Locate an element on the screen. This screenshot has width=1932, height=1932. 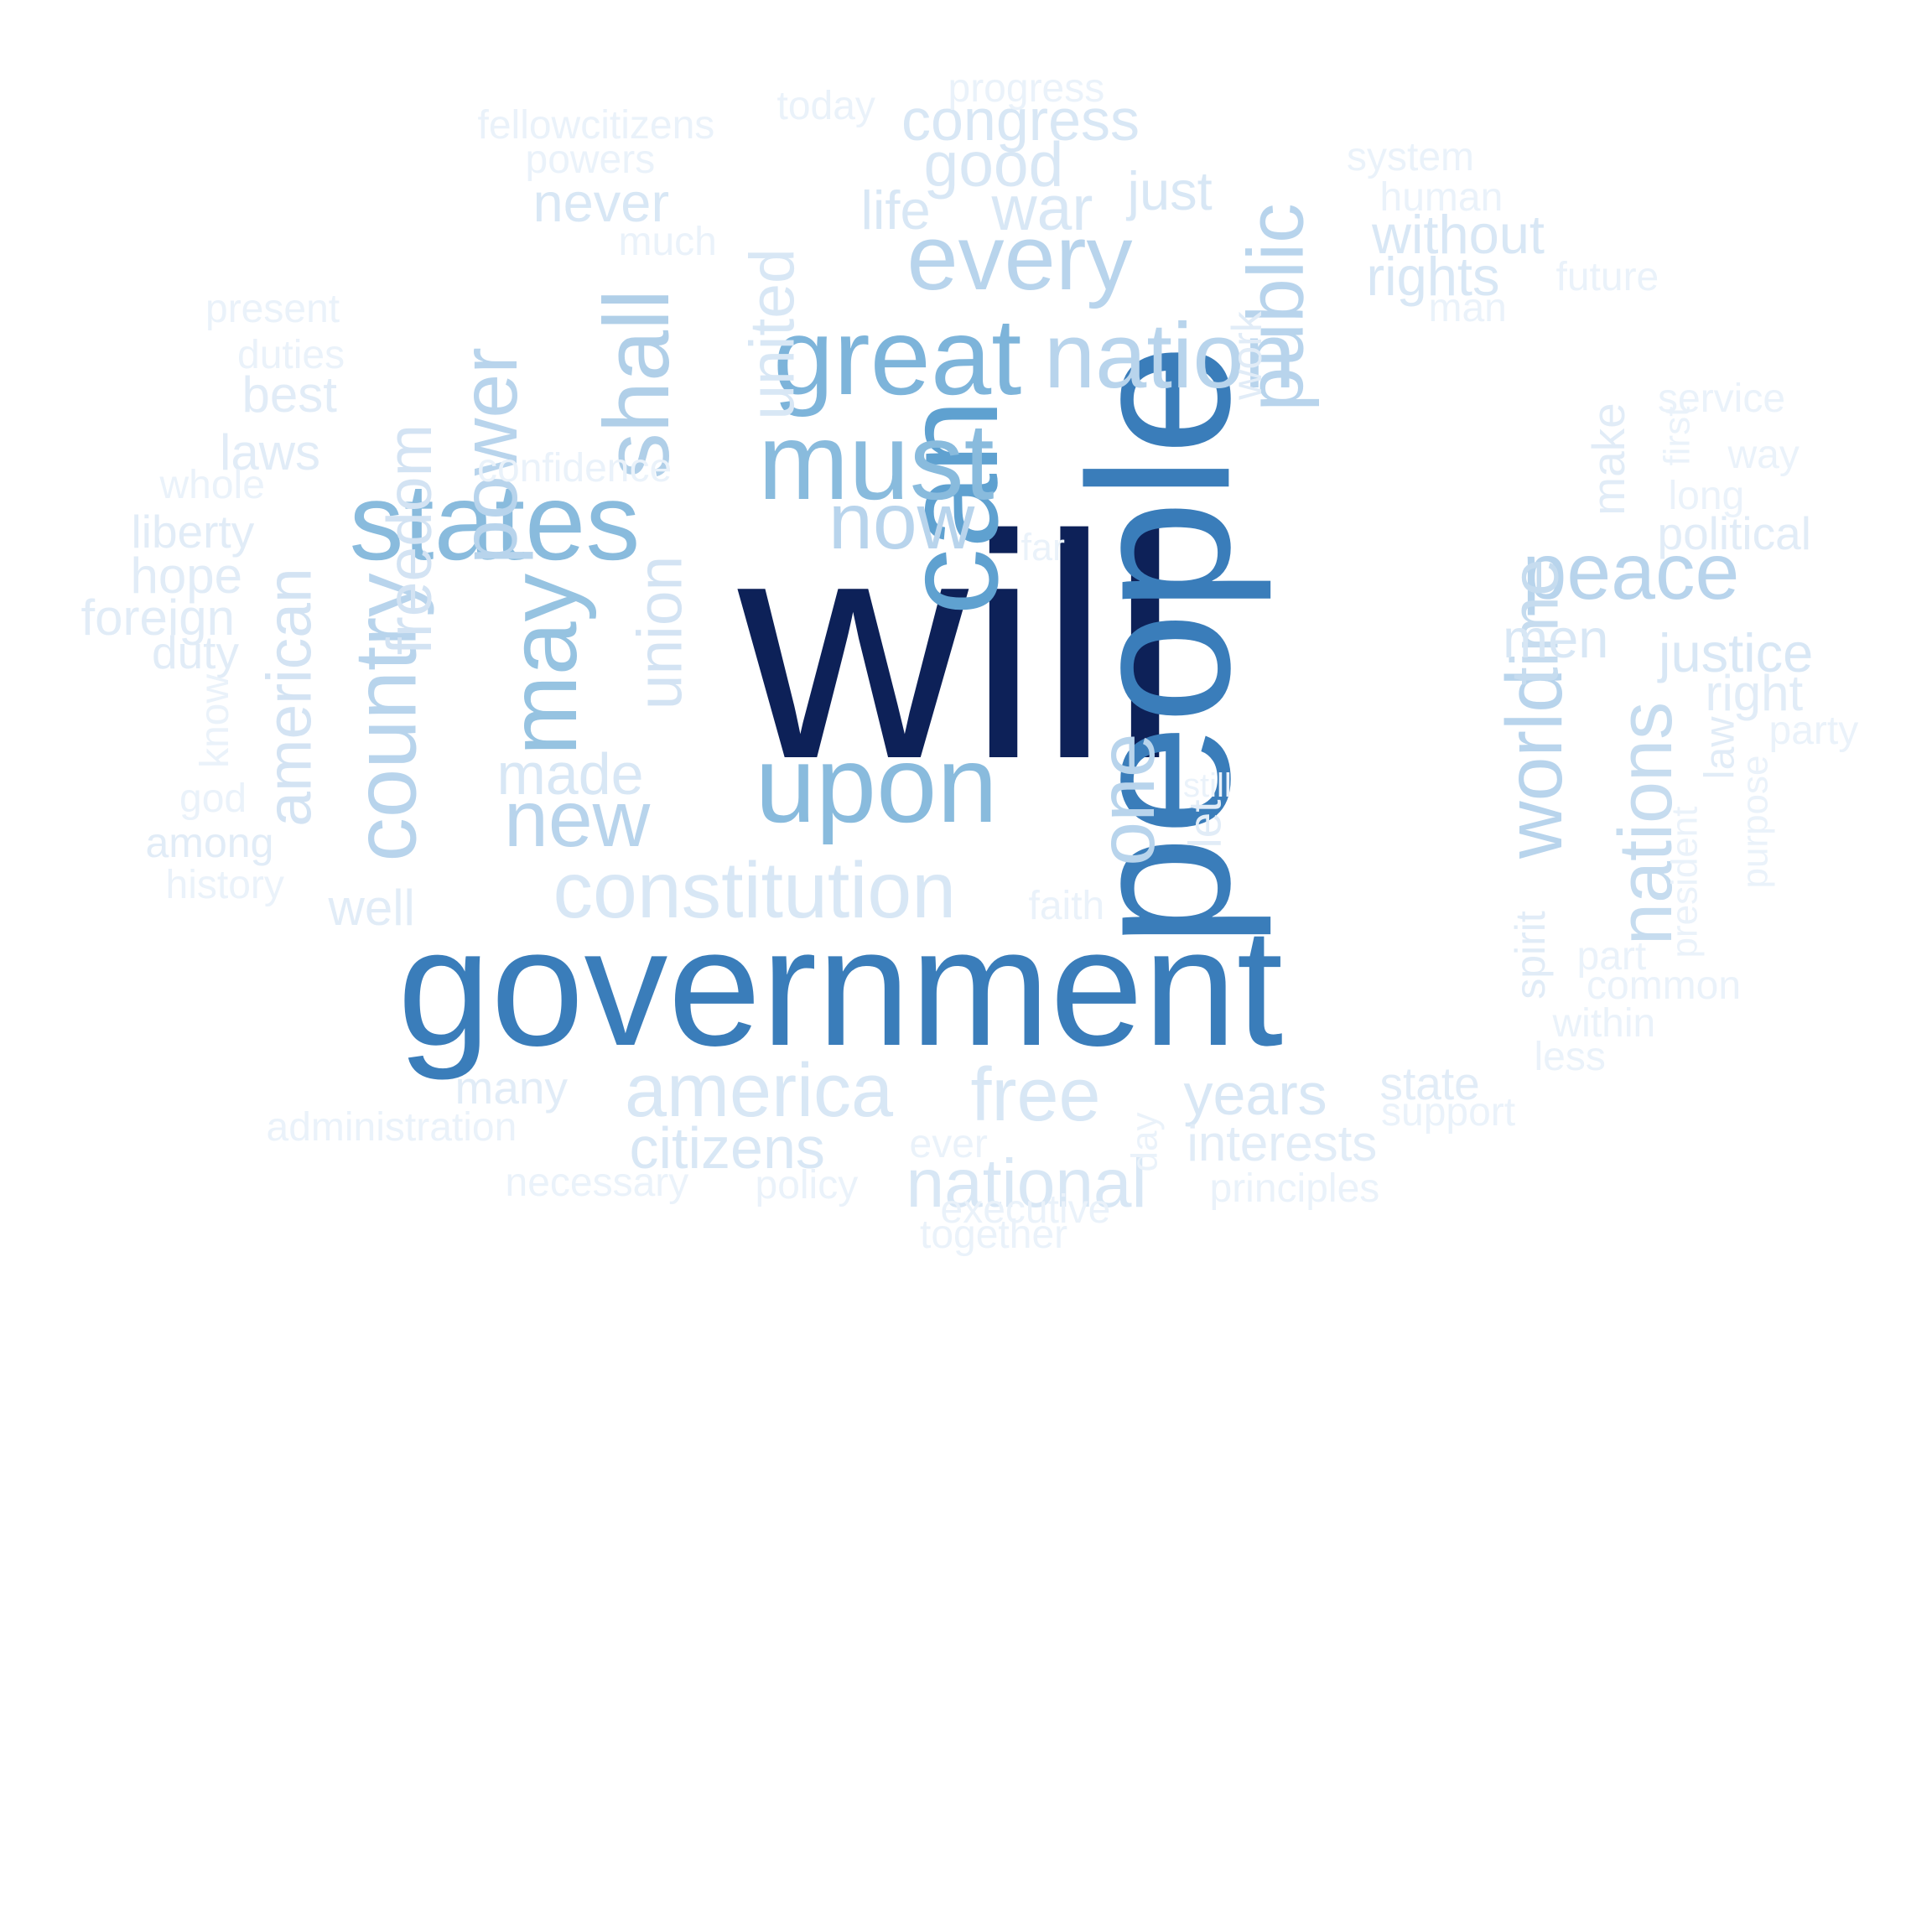
word-duty: duty is located at coordinates (195, 652).